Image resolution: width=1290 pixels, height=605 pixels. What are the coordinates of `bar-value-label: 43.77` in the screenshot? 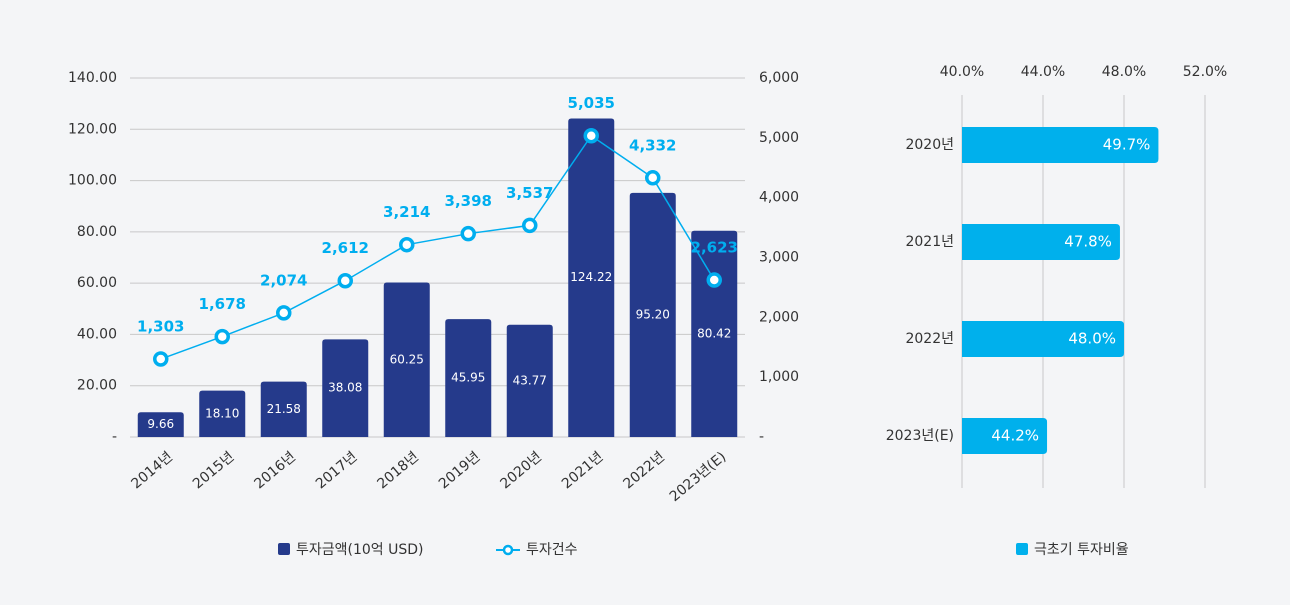 It's located at (530, 380).